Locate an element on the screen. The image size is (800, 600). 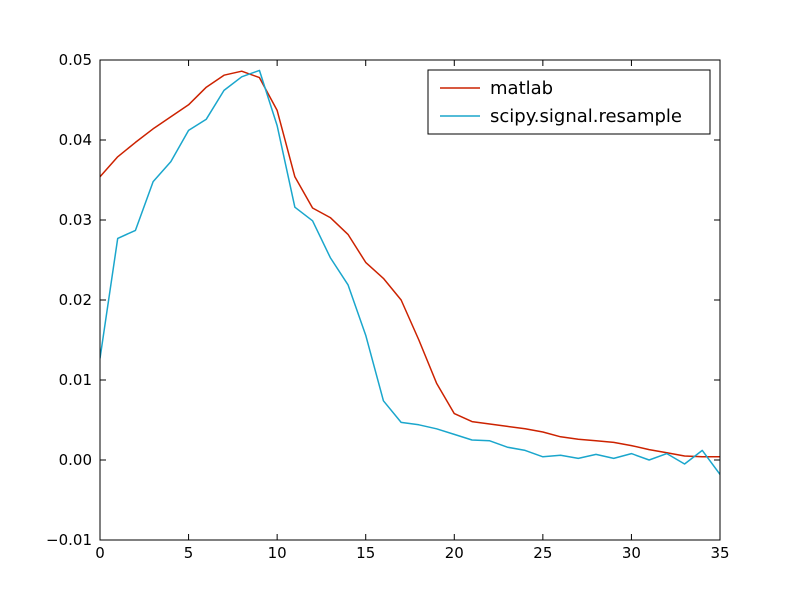
y-tick-label: 0.05 is located at coordinates (75, 60).